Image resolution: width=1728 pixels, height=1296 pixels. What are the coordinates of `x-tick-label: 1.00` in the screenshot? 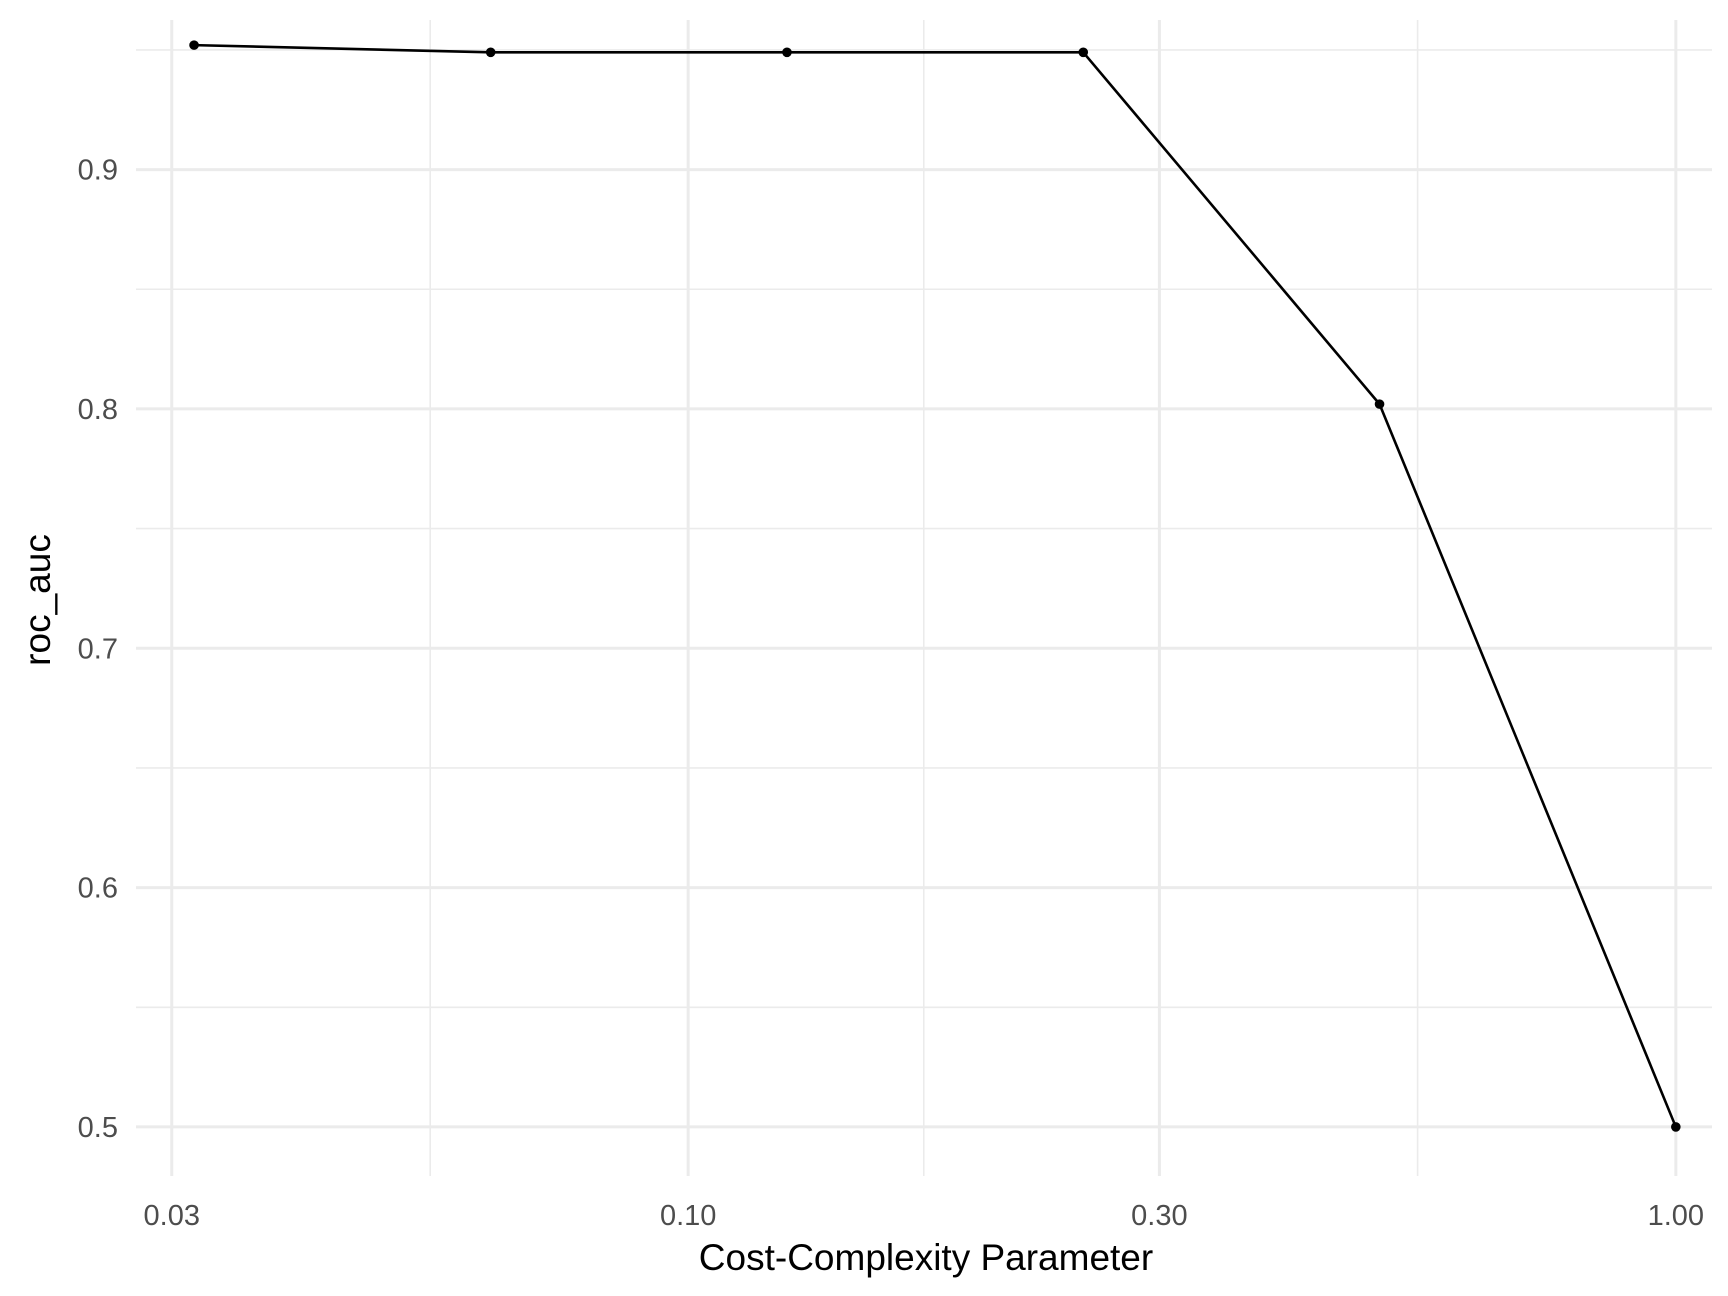 It's located at (1676, 1216).